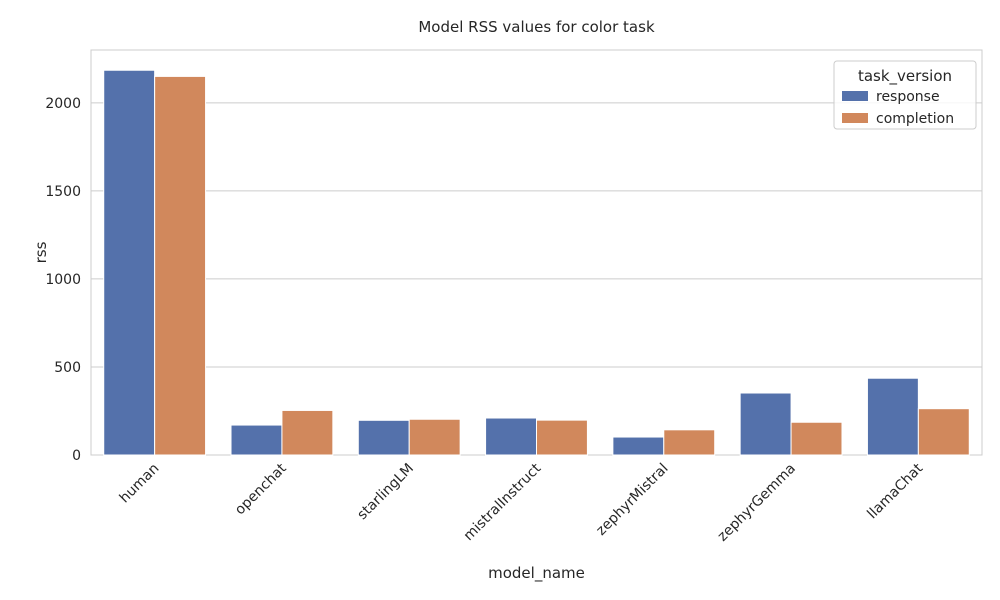  Describe the element at coordinates (434, 437) in the screenshot. I see `bar-completion-starlingLM` at that location.